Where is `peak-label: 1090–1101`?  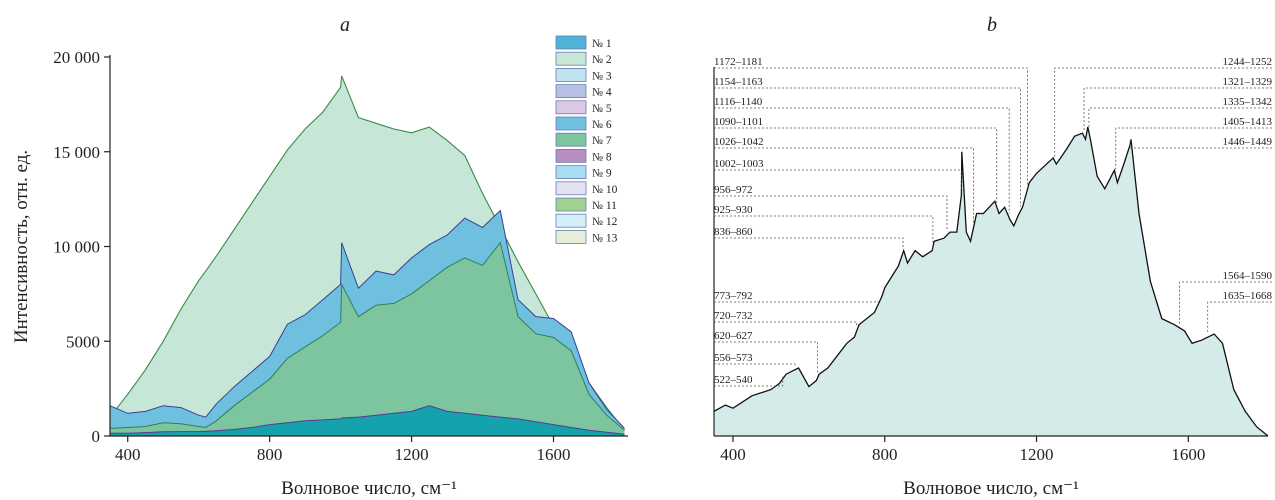 peak-label: 1090–1101 is located at coordinates (738, 122).